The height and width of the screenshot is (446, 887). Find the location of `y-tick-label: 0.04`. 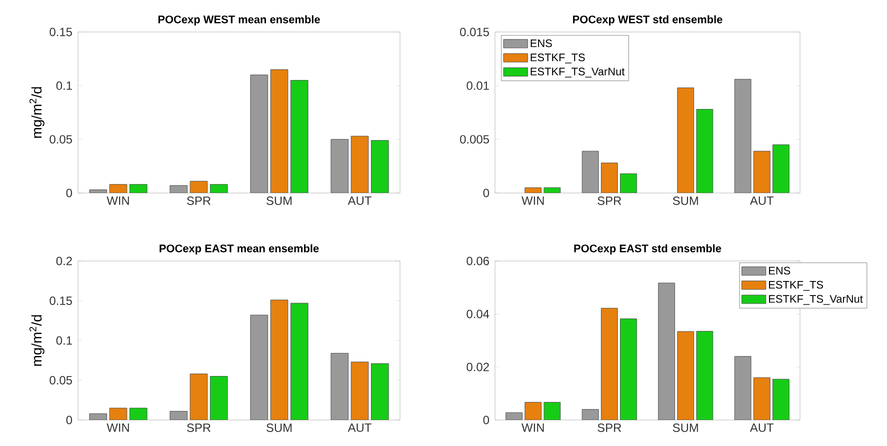

y-tick-label: 0.04 is located at coordinates (478, 314).